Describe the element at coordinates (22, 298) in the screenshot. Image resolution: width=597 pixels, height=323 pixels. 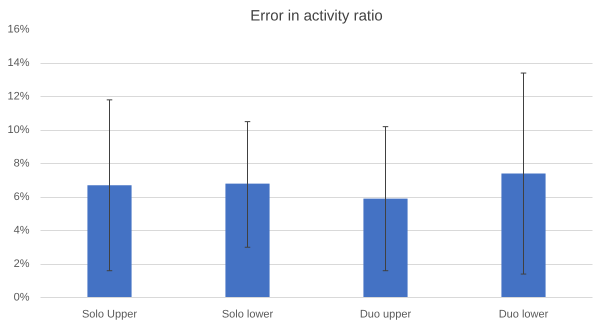
I see `y-tick-label: 0%` at that location.